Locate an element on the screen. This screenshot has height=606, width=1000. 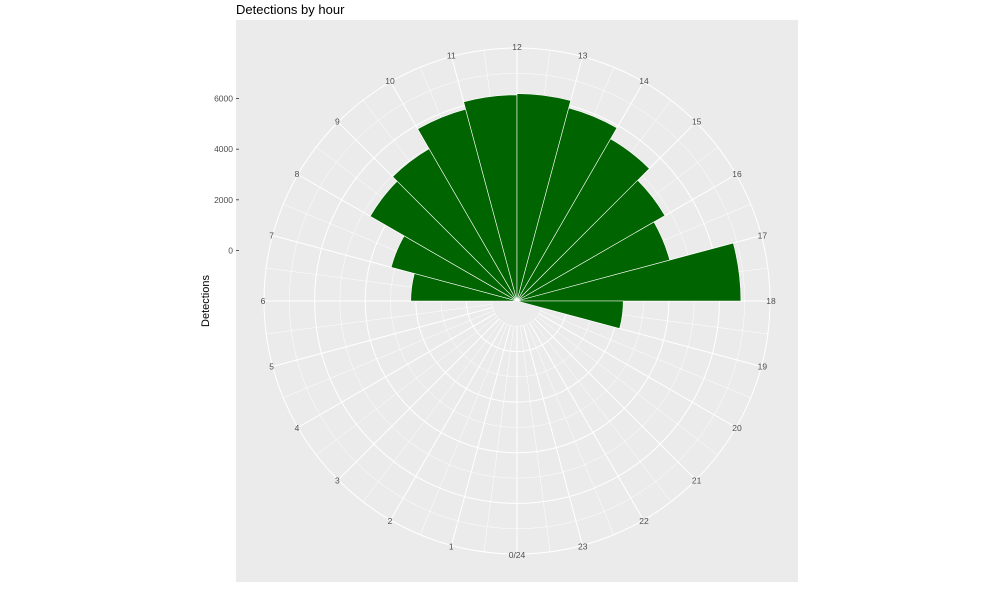
hour-label: 0/24 is located at coordinates (517, 555).